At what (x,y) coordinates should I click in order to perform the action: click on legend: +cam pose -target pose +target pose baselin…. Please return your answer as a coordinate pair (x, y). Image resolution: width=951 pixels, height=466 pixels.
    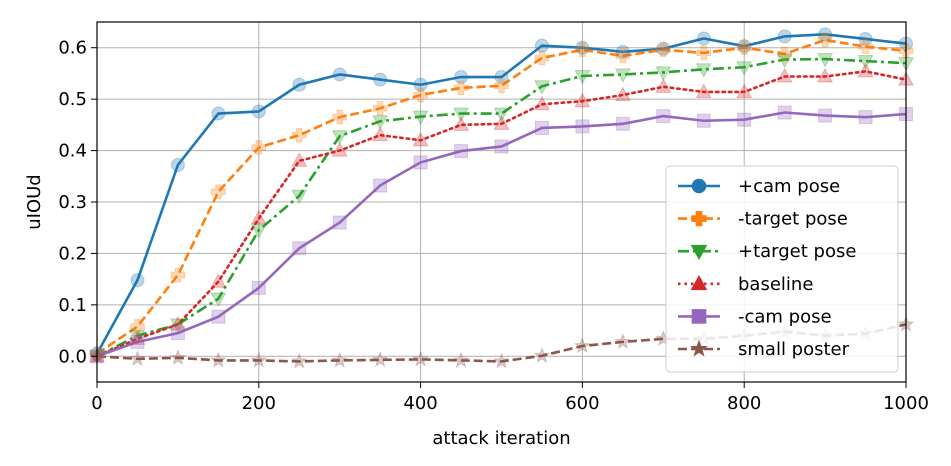
    Looking at the image, I should click on (782, 269).